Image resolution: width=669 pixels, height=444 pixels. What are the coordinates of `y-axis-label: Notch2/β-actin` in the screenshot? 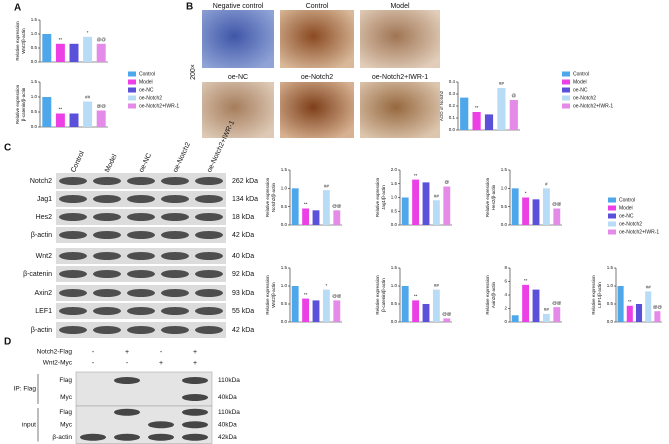 It's located at (273, 197).